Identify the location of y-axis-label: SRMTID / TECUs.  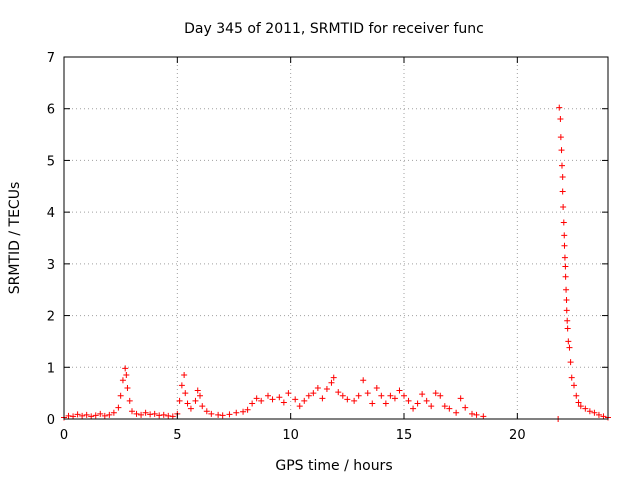
(15, 238).